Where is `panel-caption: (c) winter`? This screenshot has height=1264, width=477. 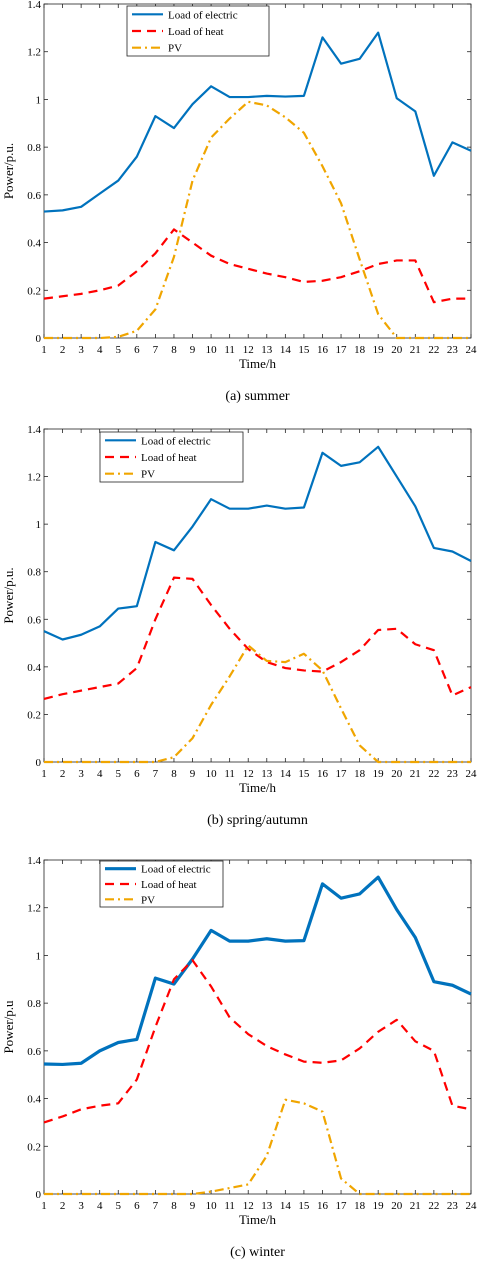 panel-caption: (c) winter is located at coordinates (257, 1252).